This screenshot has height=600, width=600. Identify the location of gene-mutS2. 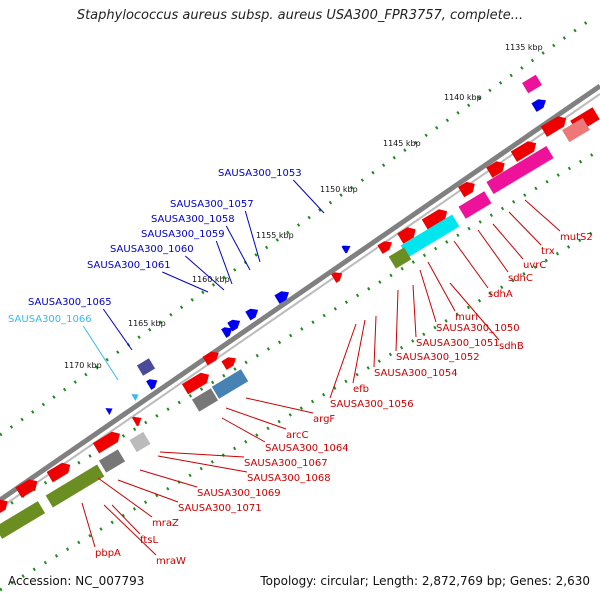
(553, 126).